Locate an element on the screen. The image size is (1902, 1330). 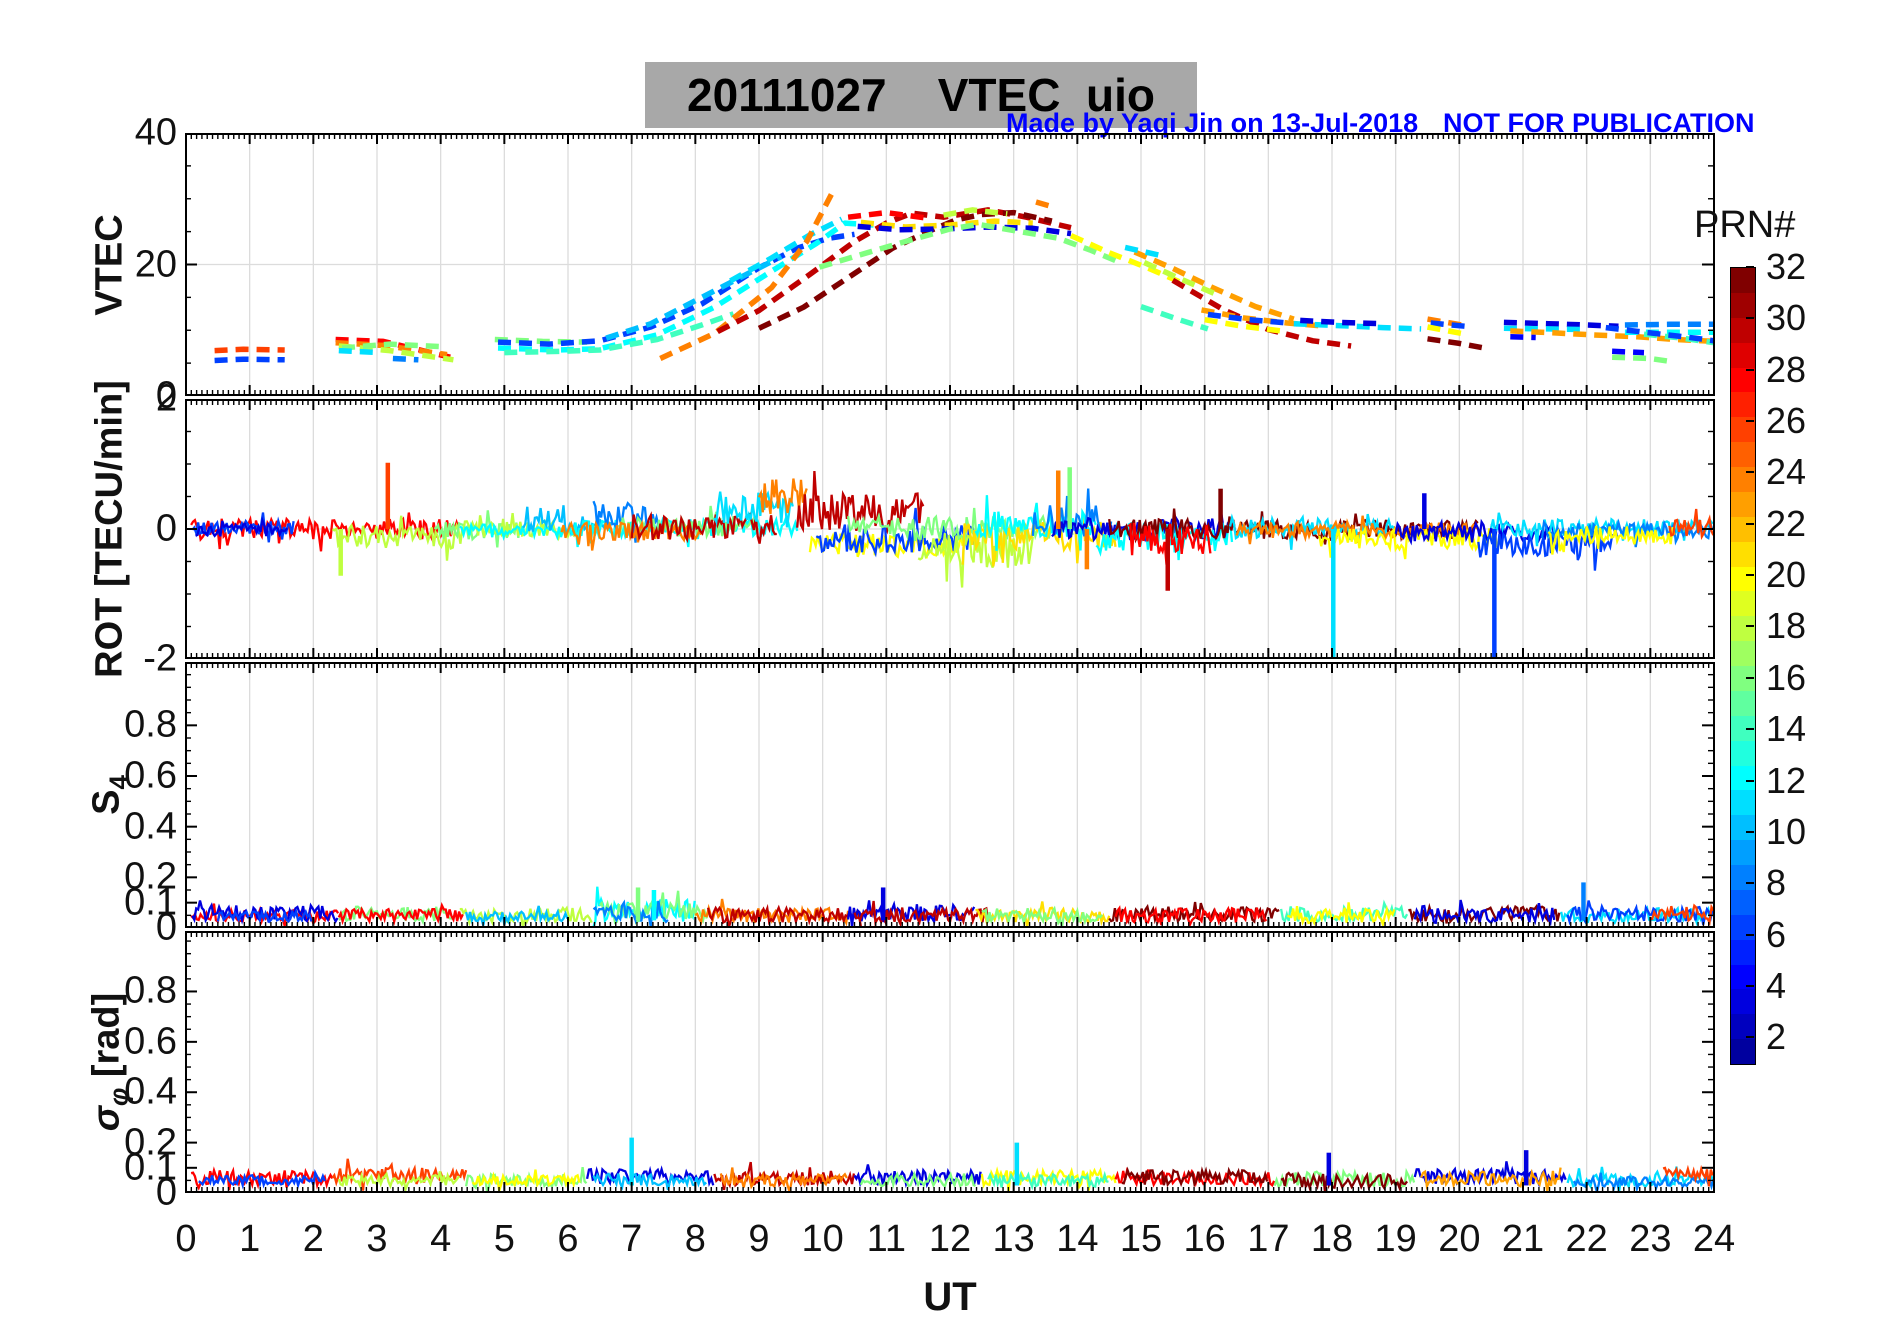
x-tick-label: 0 is located at coordinates (186, 1239).